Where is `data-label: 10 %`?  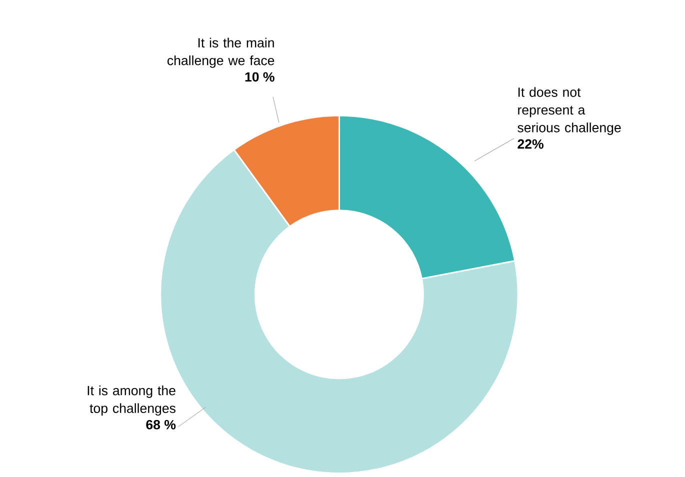 data-label: 10 % is located at coordinates (259, 77).